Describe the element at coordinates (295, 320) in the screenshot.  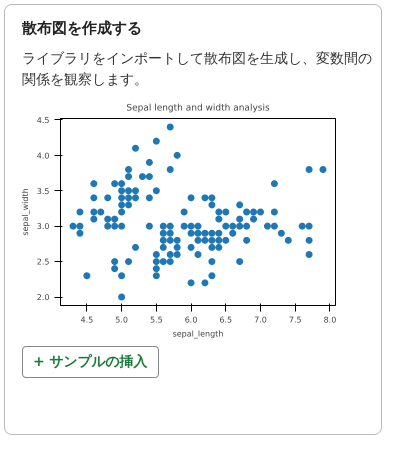
I see `x-tick-label: 7.5` at that location.